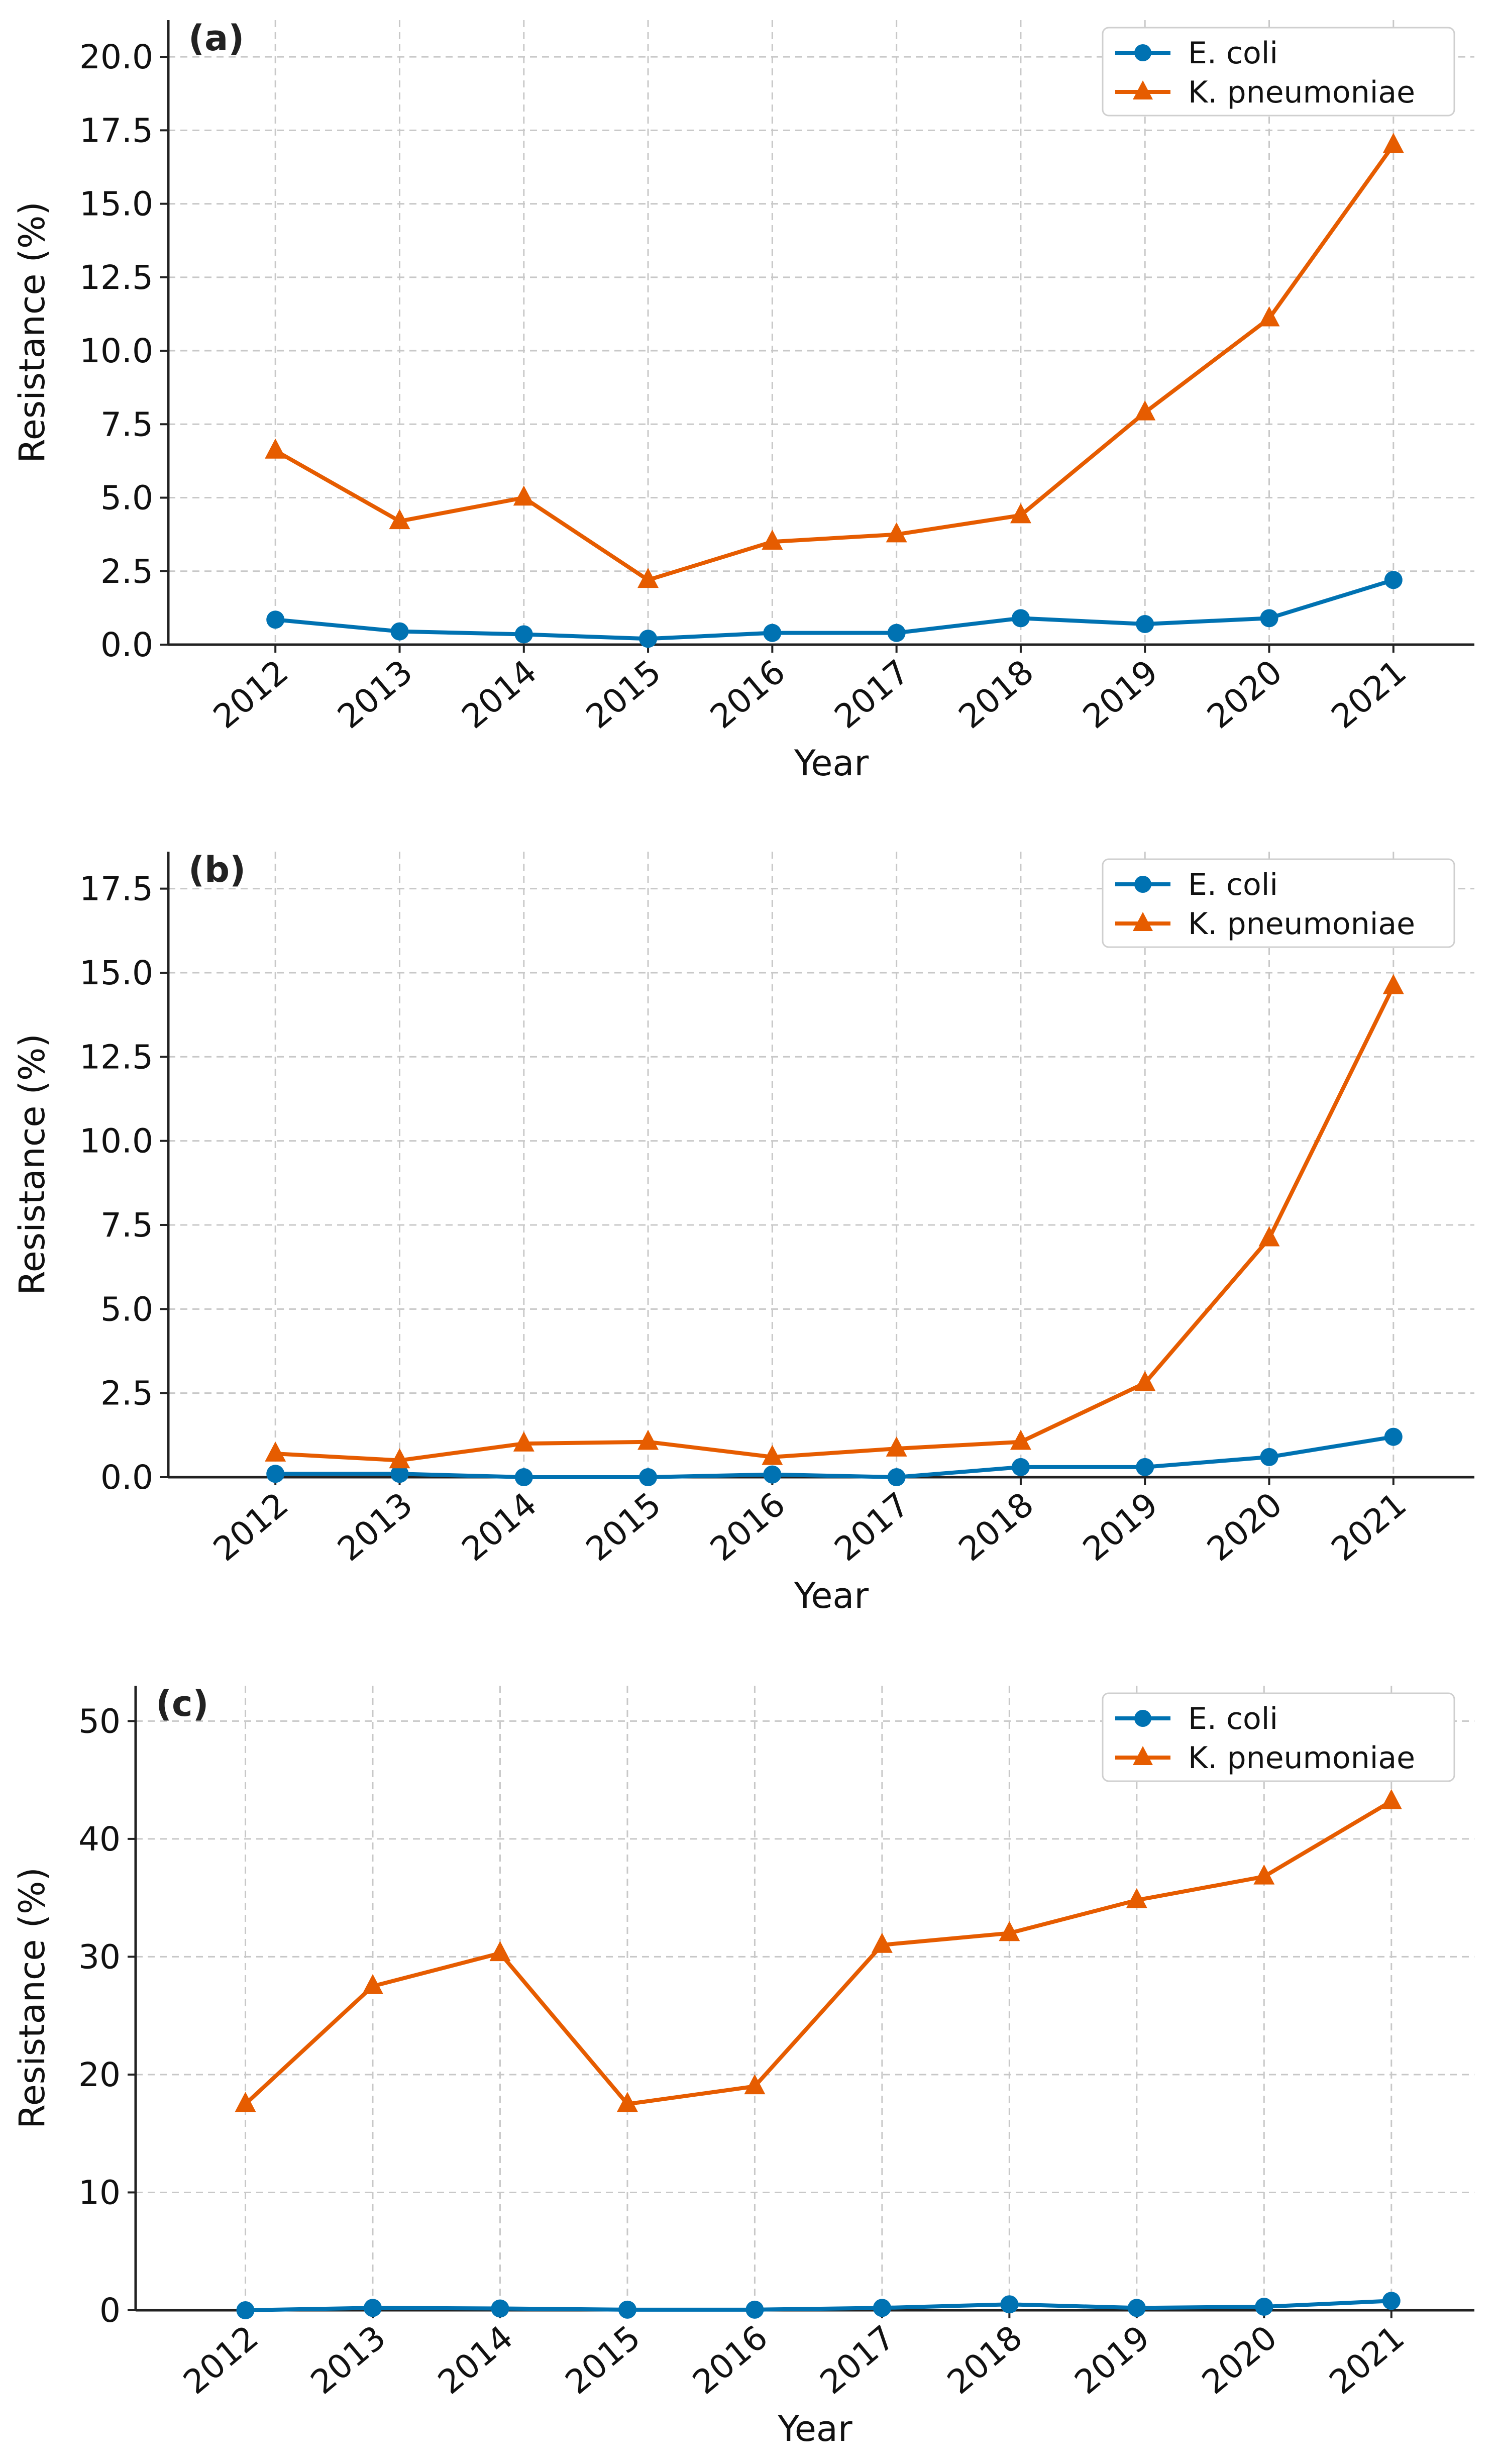  Describe the element at coordinates (499, 1527) in the screenshot. I see `x-tick-label: 2014` at that location.